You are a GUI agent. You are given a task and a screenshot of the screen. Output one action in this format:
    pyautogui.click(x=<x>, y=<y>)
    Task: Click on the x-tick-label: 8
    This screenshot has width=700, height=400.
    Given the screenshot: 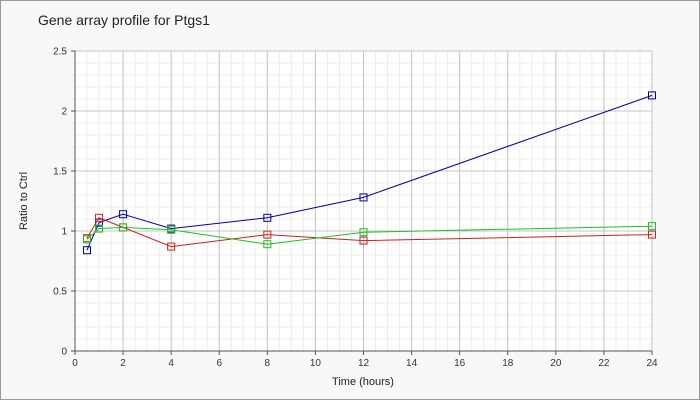 What is the action you would take?
    pyautogui.click(x=268, y=363)
    